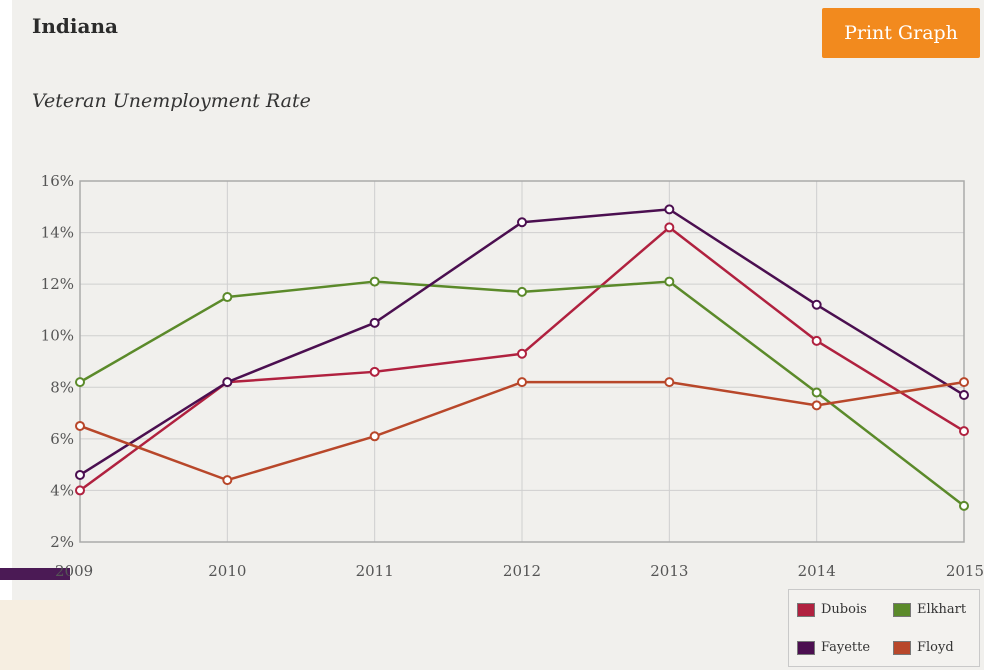  Describe the element at coordinates (806, 609) in the screenshot. I see `legend-swatch-dubois` at that location.